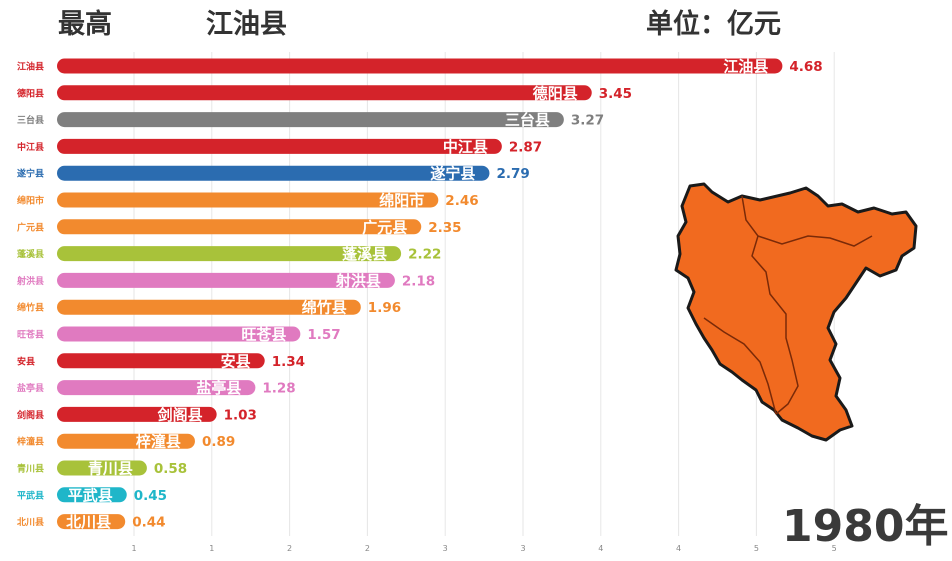  What do you see at coordinates (865, 526) in the screenshot?
I see `year-label: 1980年` at bounding box center [865, 526].